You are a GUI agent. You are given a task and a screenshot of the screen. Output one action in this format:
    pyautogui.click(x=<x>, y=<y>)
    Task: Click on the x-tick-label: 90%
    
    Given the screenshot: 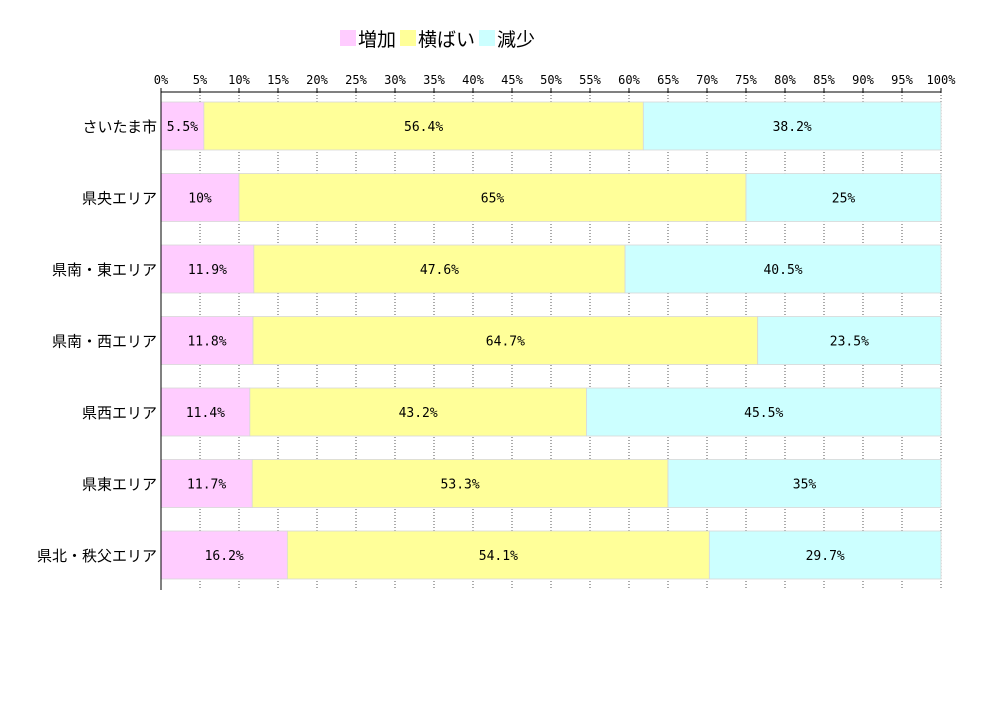 What is the action you would take?
    pyautogui.click(x=863, y=80)
    